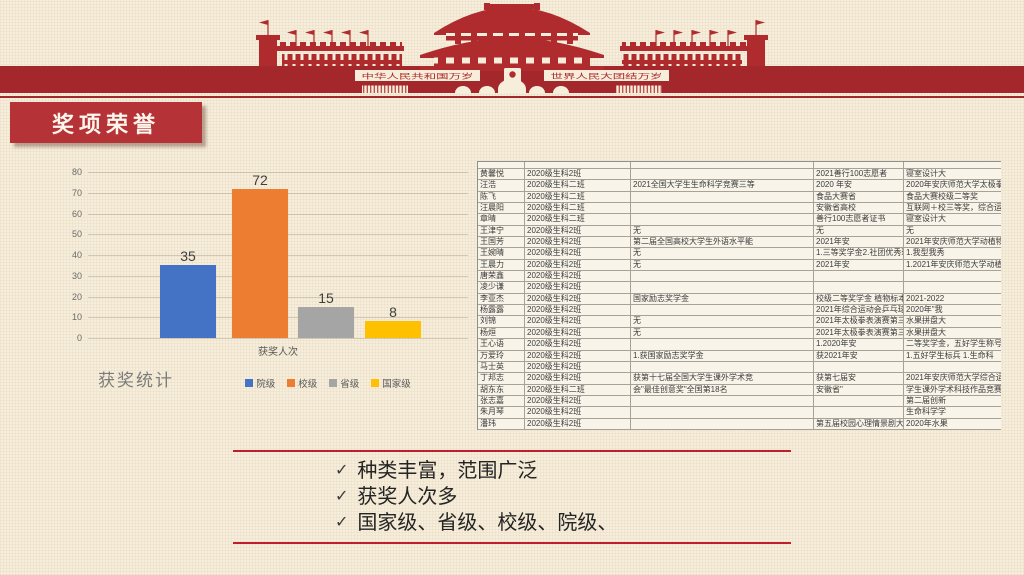  What do you see at coordinates (501, 276) in the screenshot?
I see `table-cell: 唐荣鑫` at bounding box center [501, 276].